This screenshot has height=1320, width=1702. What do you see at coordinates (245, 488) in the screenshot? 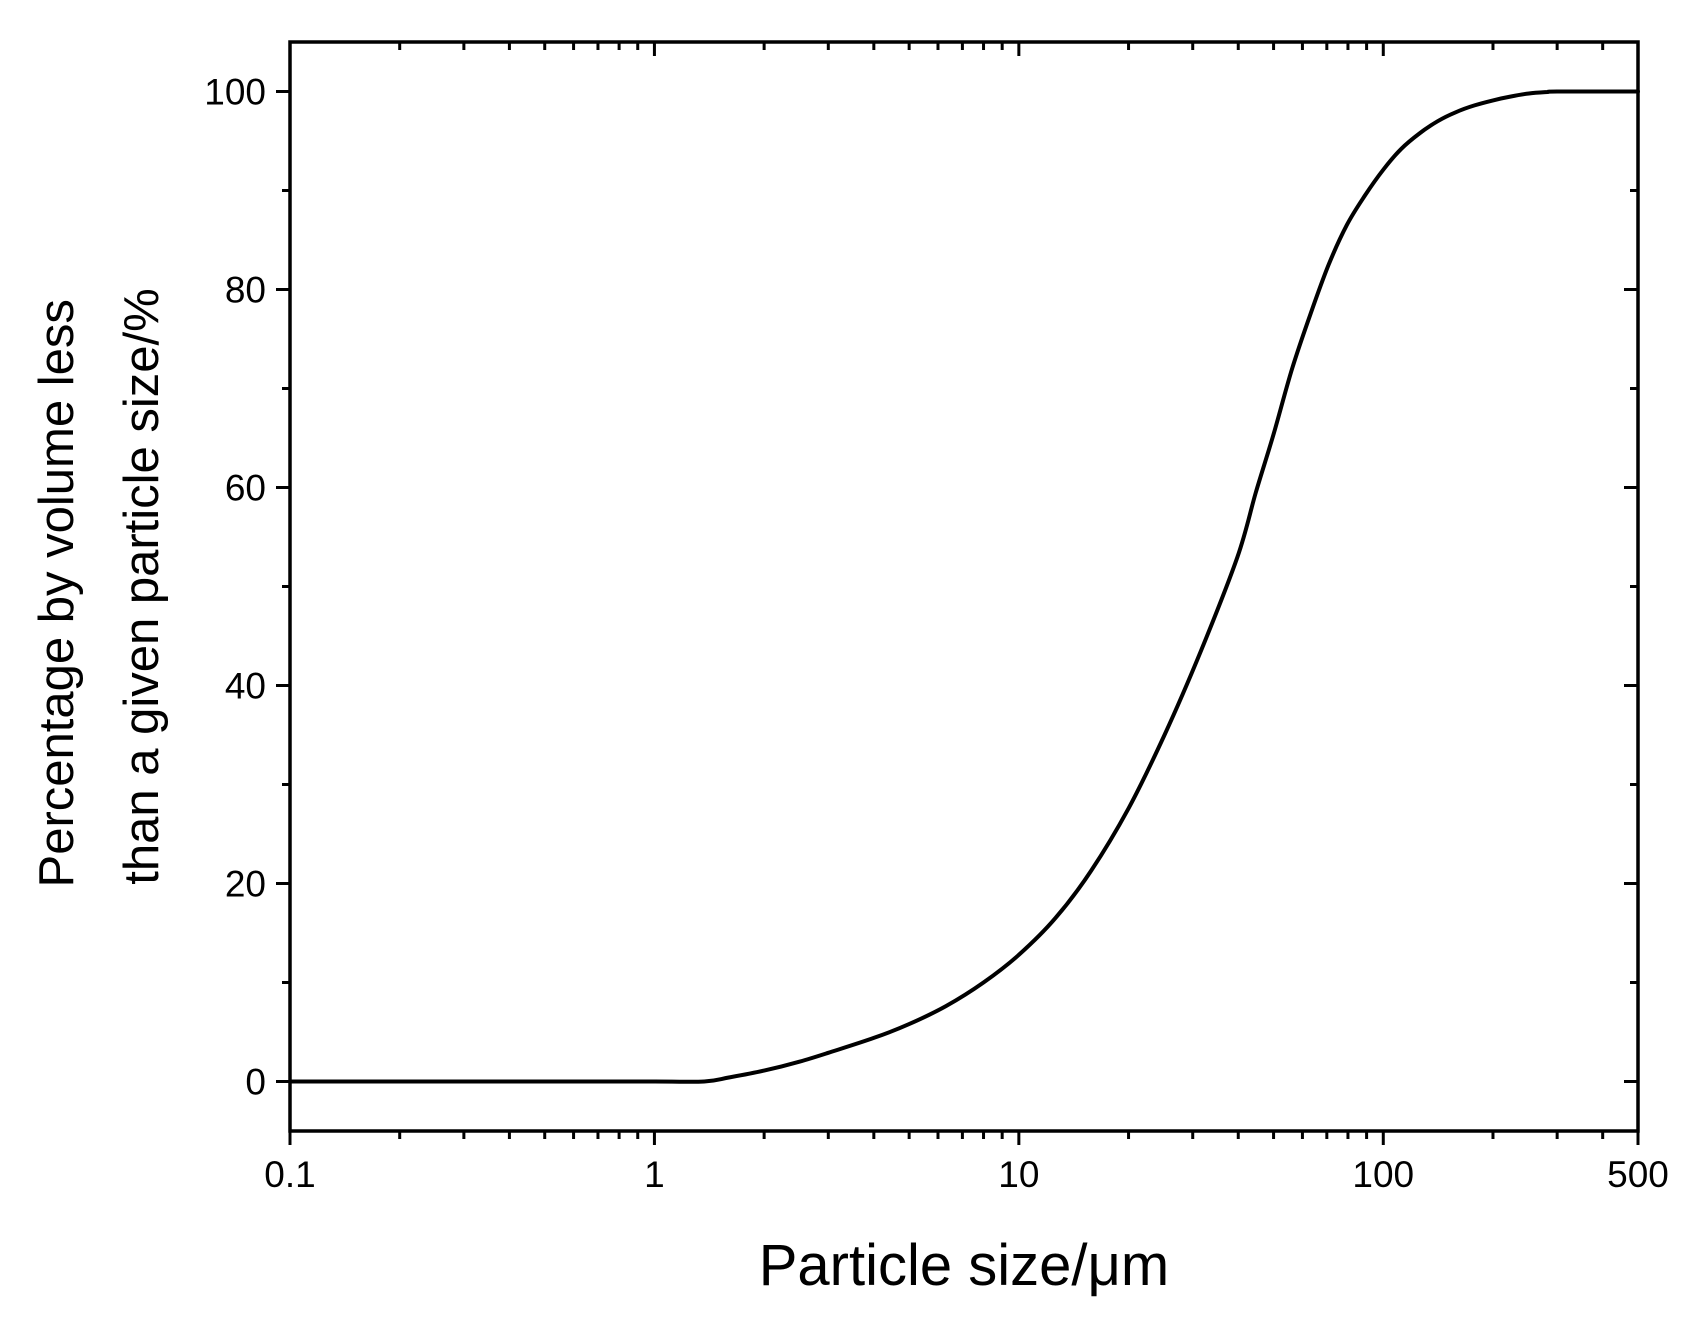
I see `y-tick-label: 60` at bounding box center [245, 488].